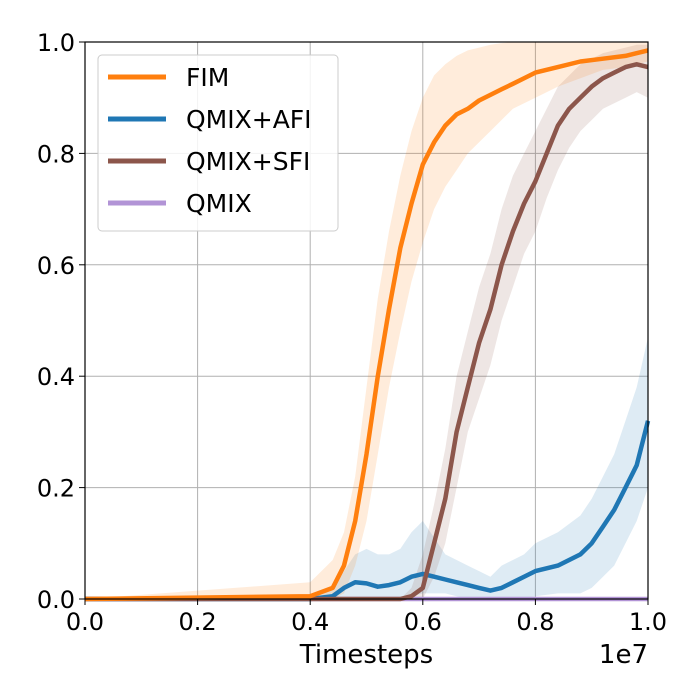 This screenshot has height=700, width=700. I want to click on y-tick-label: 0.6, so click(56, 266).